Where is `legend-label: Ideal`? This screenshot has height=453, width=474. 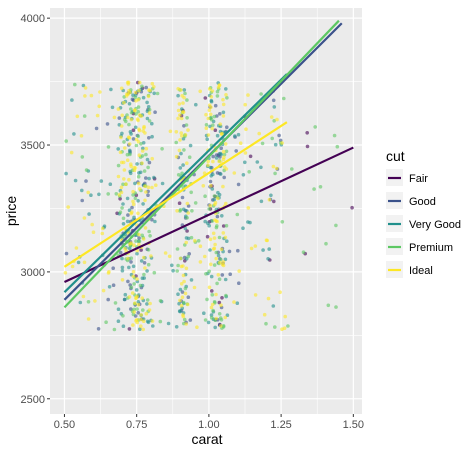
legend-label: Ideal is located at coordinates (421, 271).